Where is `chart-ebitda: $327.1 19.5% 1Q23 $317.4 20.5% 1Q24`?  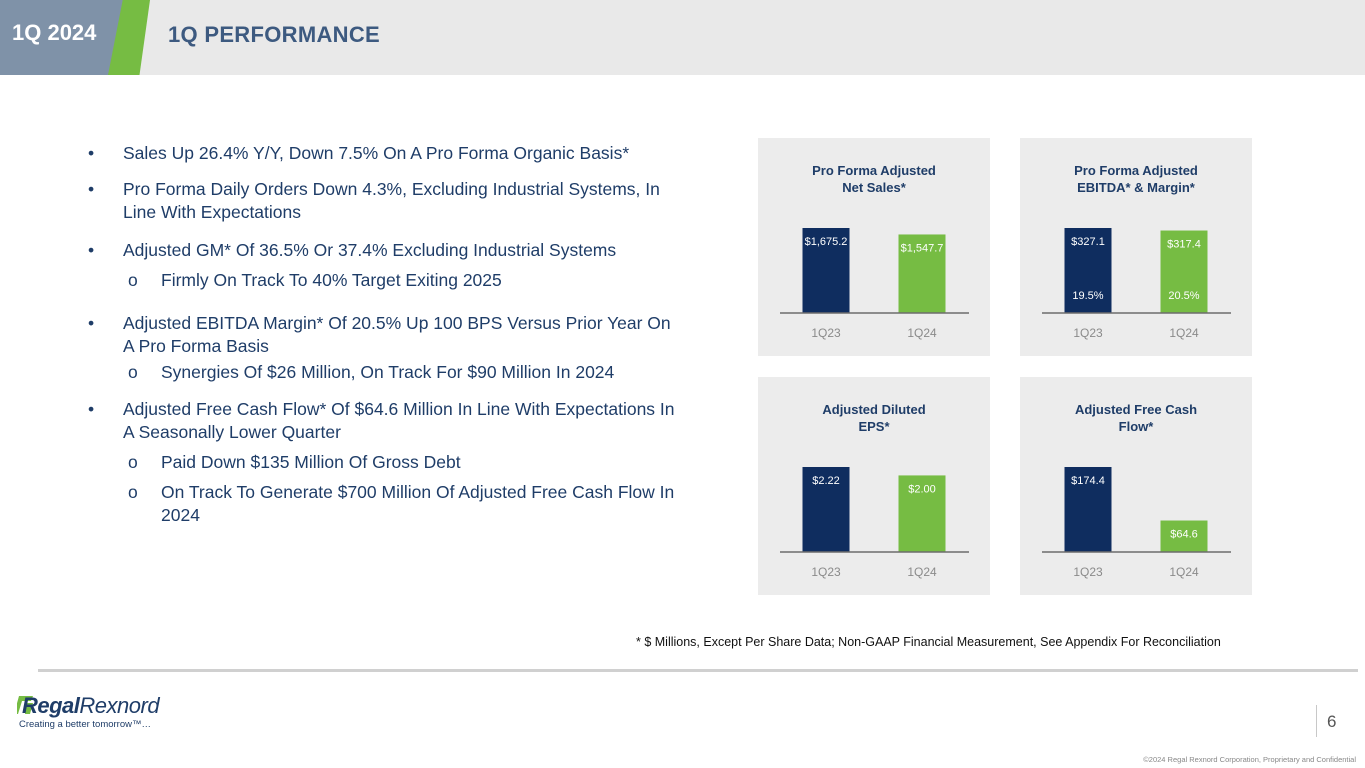 chart-ebitda: $327.1 19.5% 1Q23 $317.4 20.5% 1Q24 is located at coordinates (1136, 284).